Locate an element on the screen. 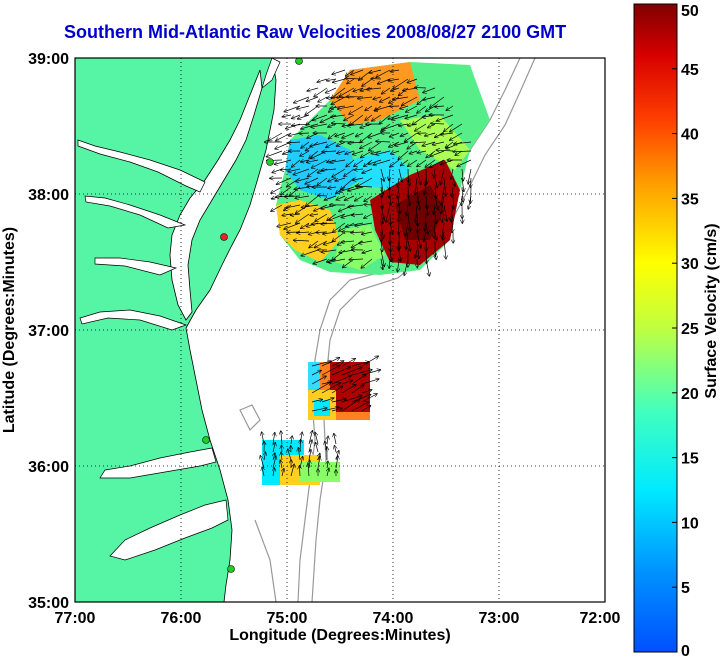 The image size is (724, 659). y-tick-labels: 39:00 38:00 37:00 36:00 35:00 is located at coordinates (48, 331).